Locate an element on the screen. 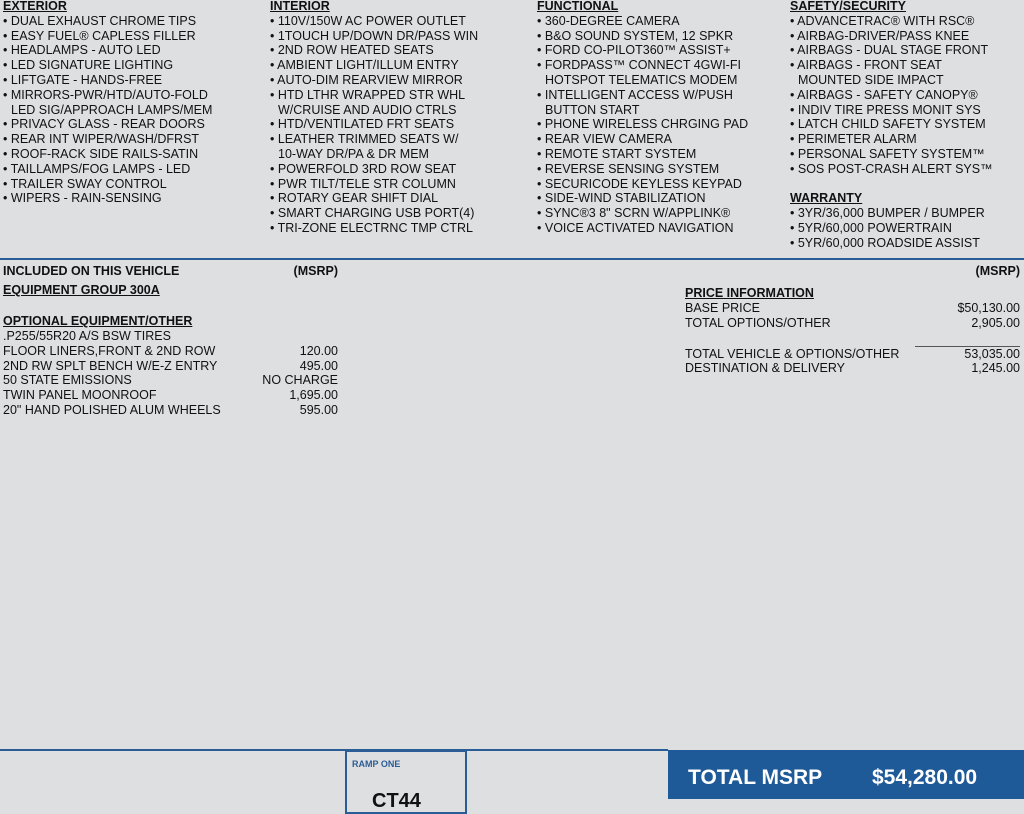  feature-item: HEADLAMPS - AUTO LED is located at coordinates (82, 50).